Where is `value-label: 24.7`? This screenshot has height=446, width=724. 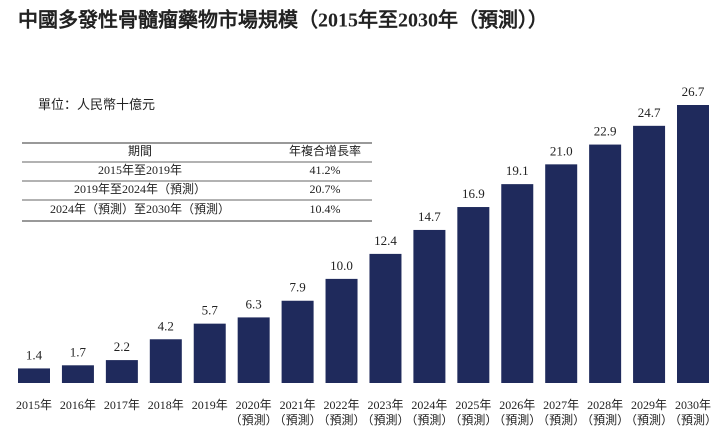
value-label: 24.7 is located at coordinates (649, 112).